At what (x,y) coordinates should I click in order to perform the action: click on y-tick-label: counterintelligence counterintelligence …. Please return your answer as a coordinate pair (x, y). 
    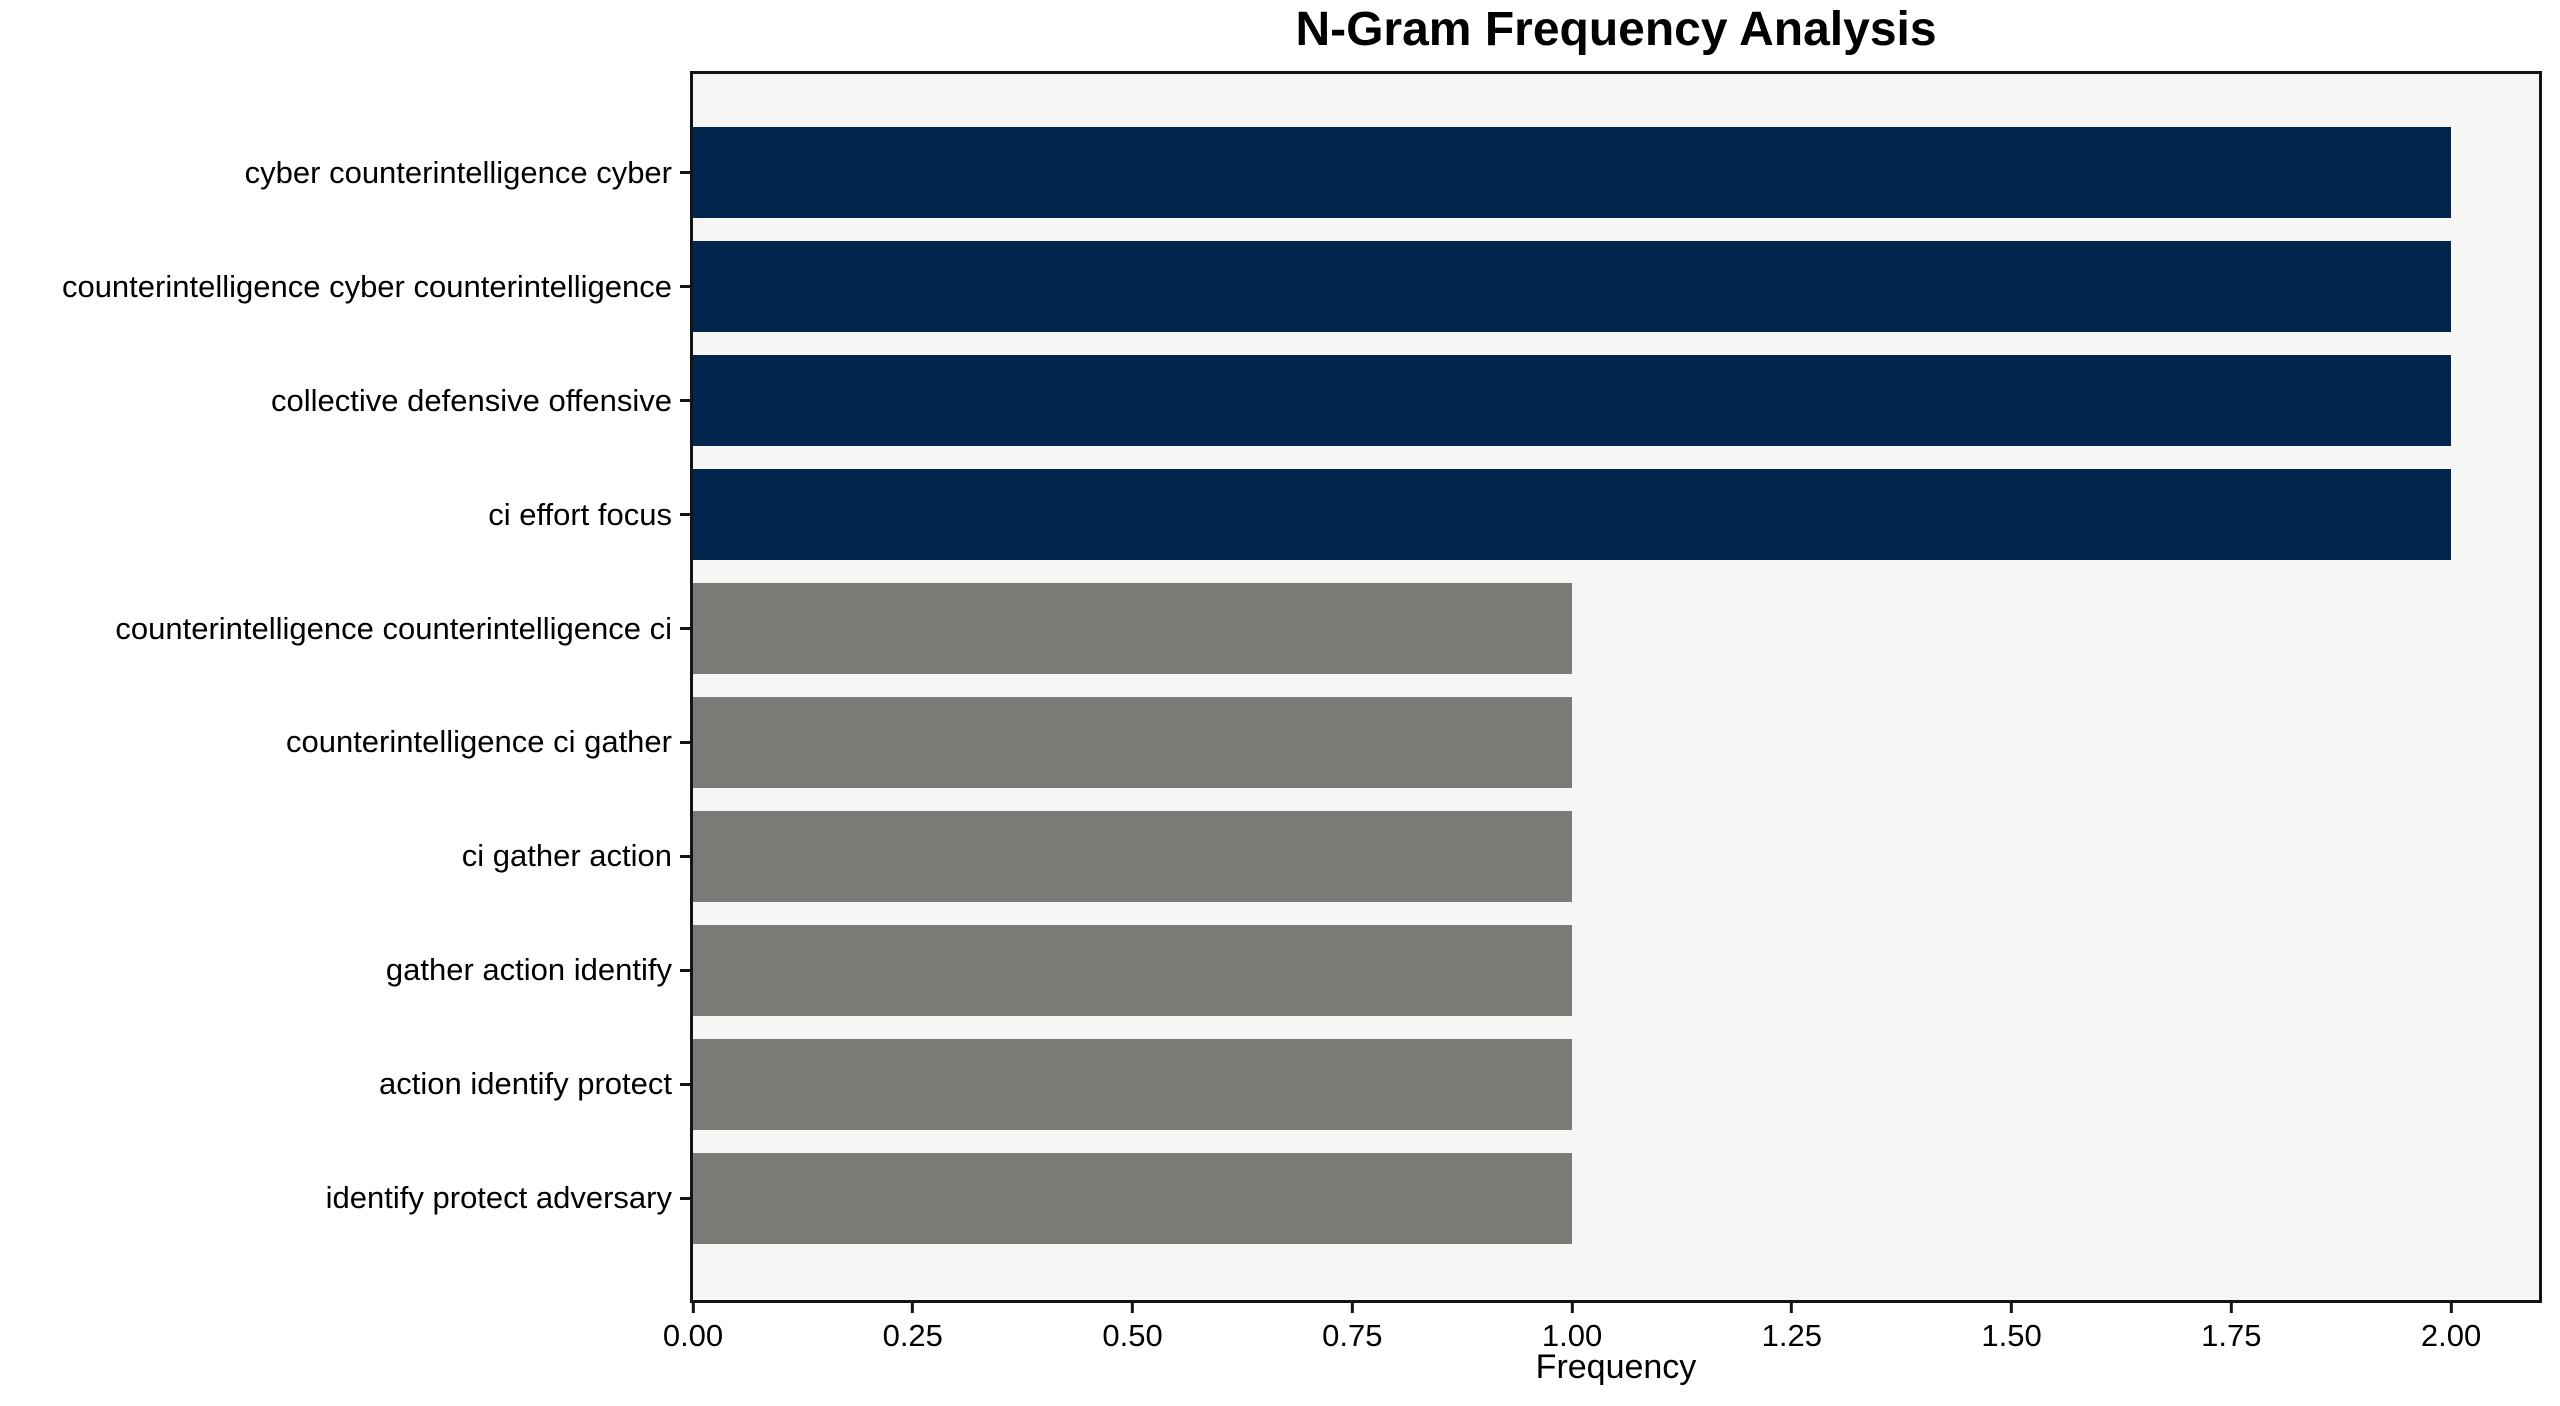
    Looking at the image, I should click on (393, 628).